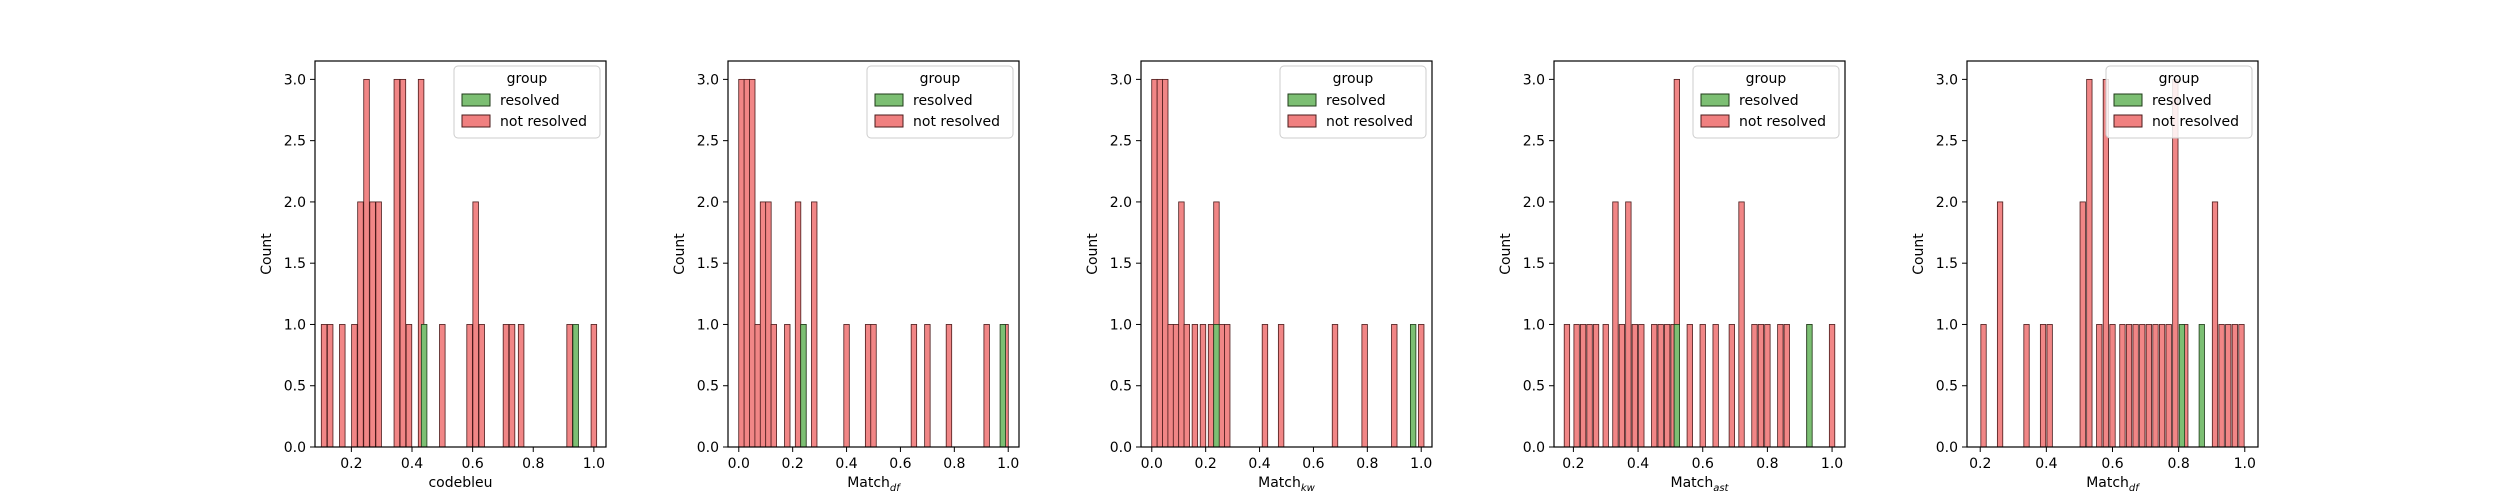  I want to click on legend-swatch-not-resolved, so click(476, 121).